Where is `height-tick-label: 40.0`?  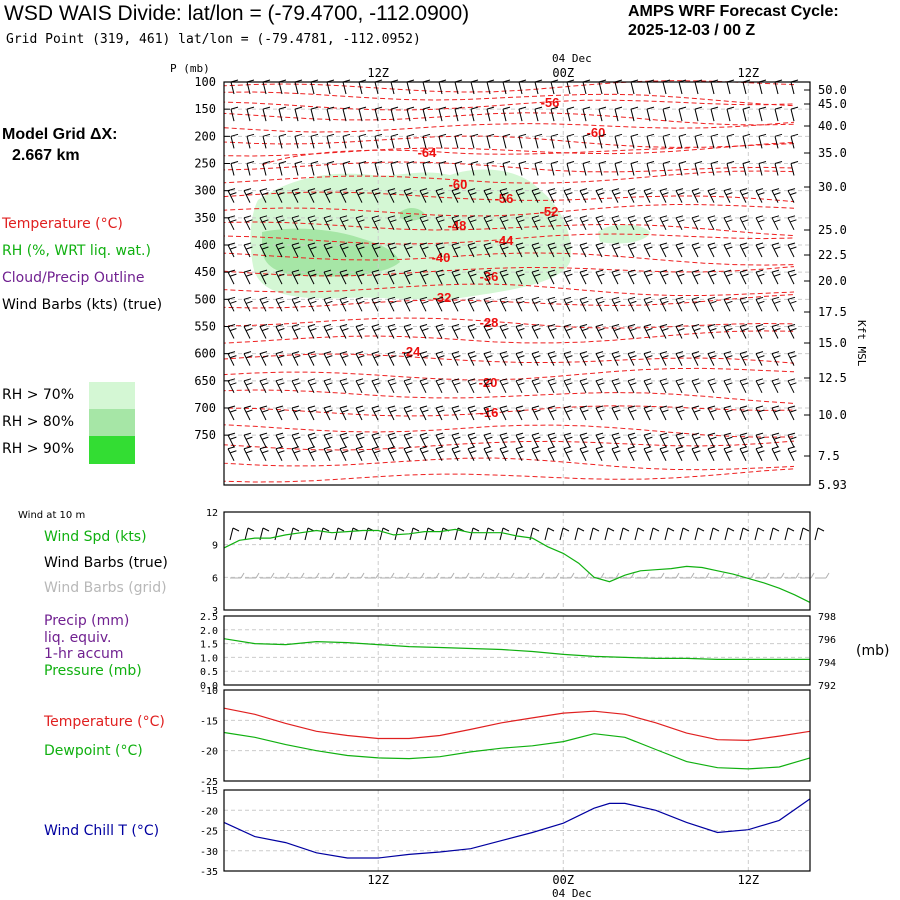 height-tick-label: 40.0 is located at coordinates (832, 126).